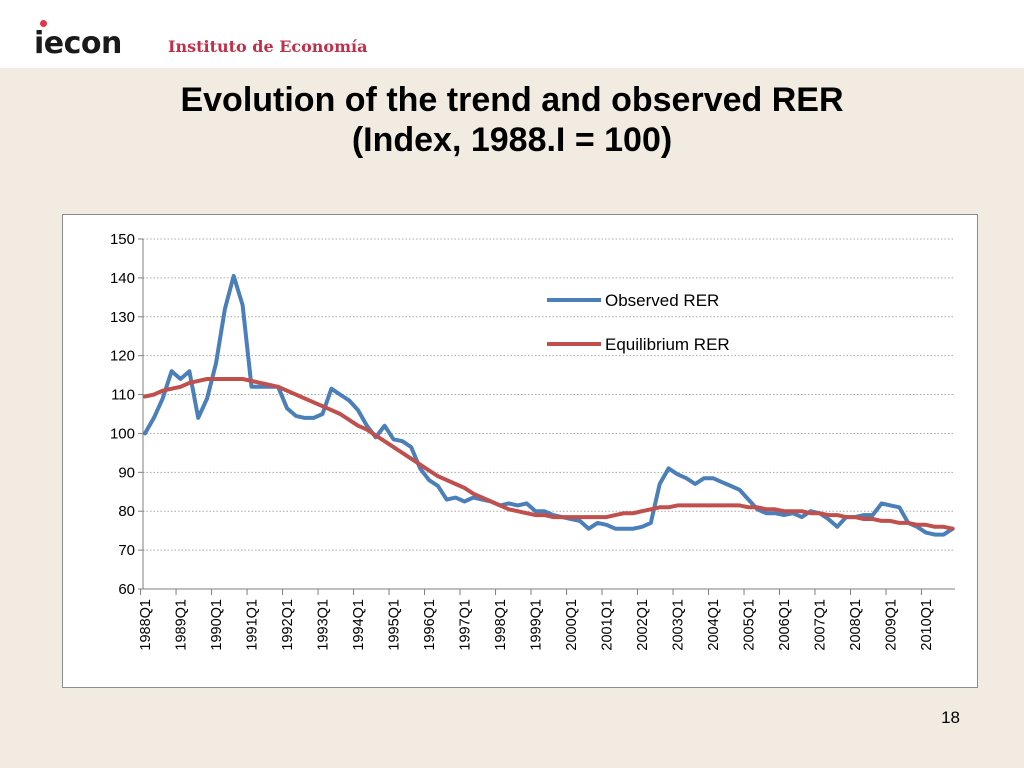 Image resolution: width=1024 pixels, height=768 pixels. What do you see at coordinates (43, 23) in the screenshot?
I see `logo-dot-icon` at bounding box center [43, 23].